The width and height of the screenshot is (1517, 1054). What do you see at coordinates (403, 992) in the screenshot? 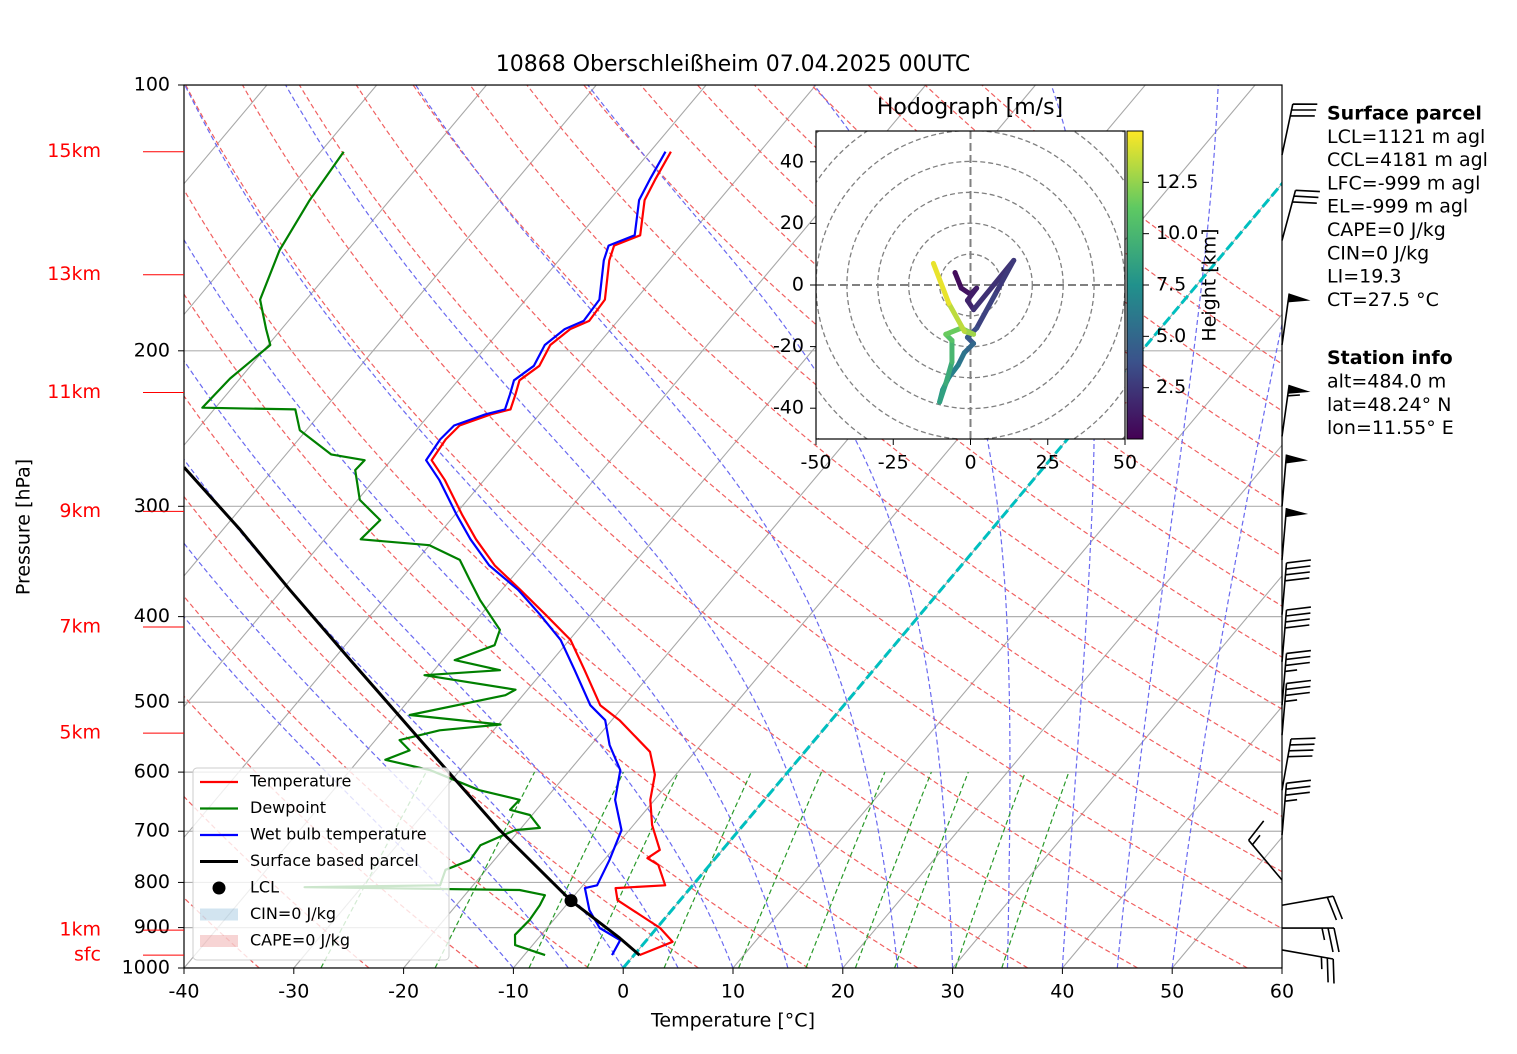
I see `x-tick-label: -20` at bounding box center [403, 992].